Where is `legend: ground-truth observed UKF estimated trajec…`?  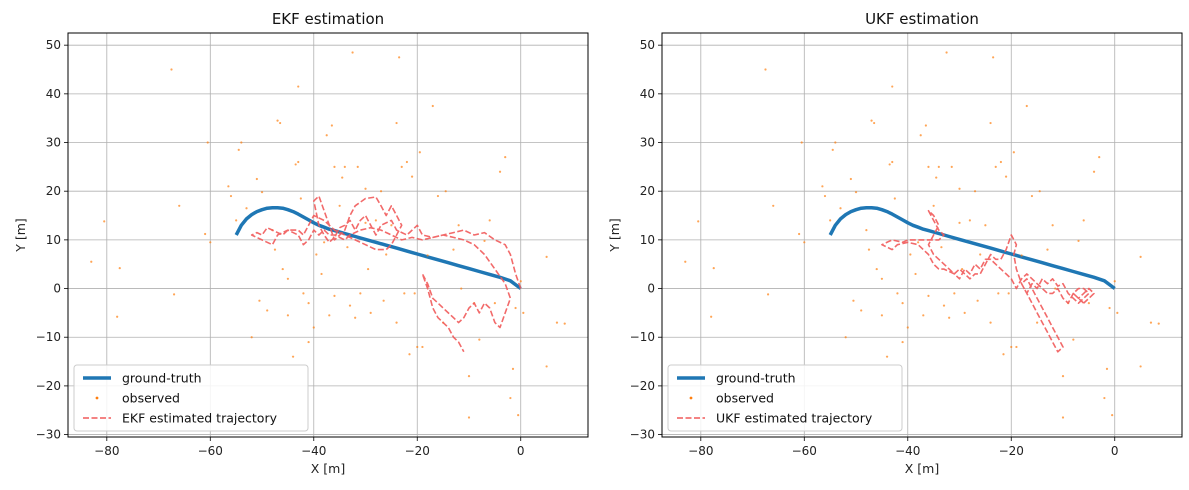
legend: ground-truth observed UKF estimated trajec… is located at coordinates (785, 398).